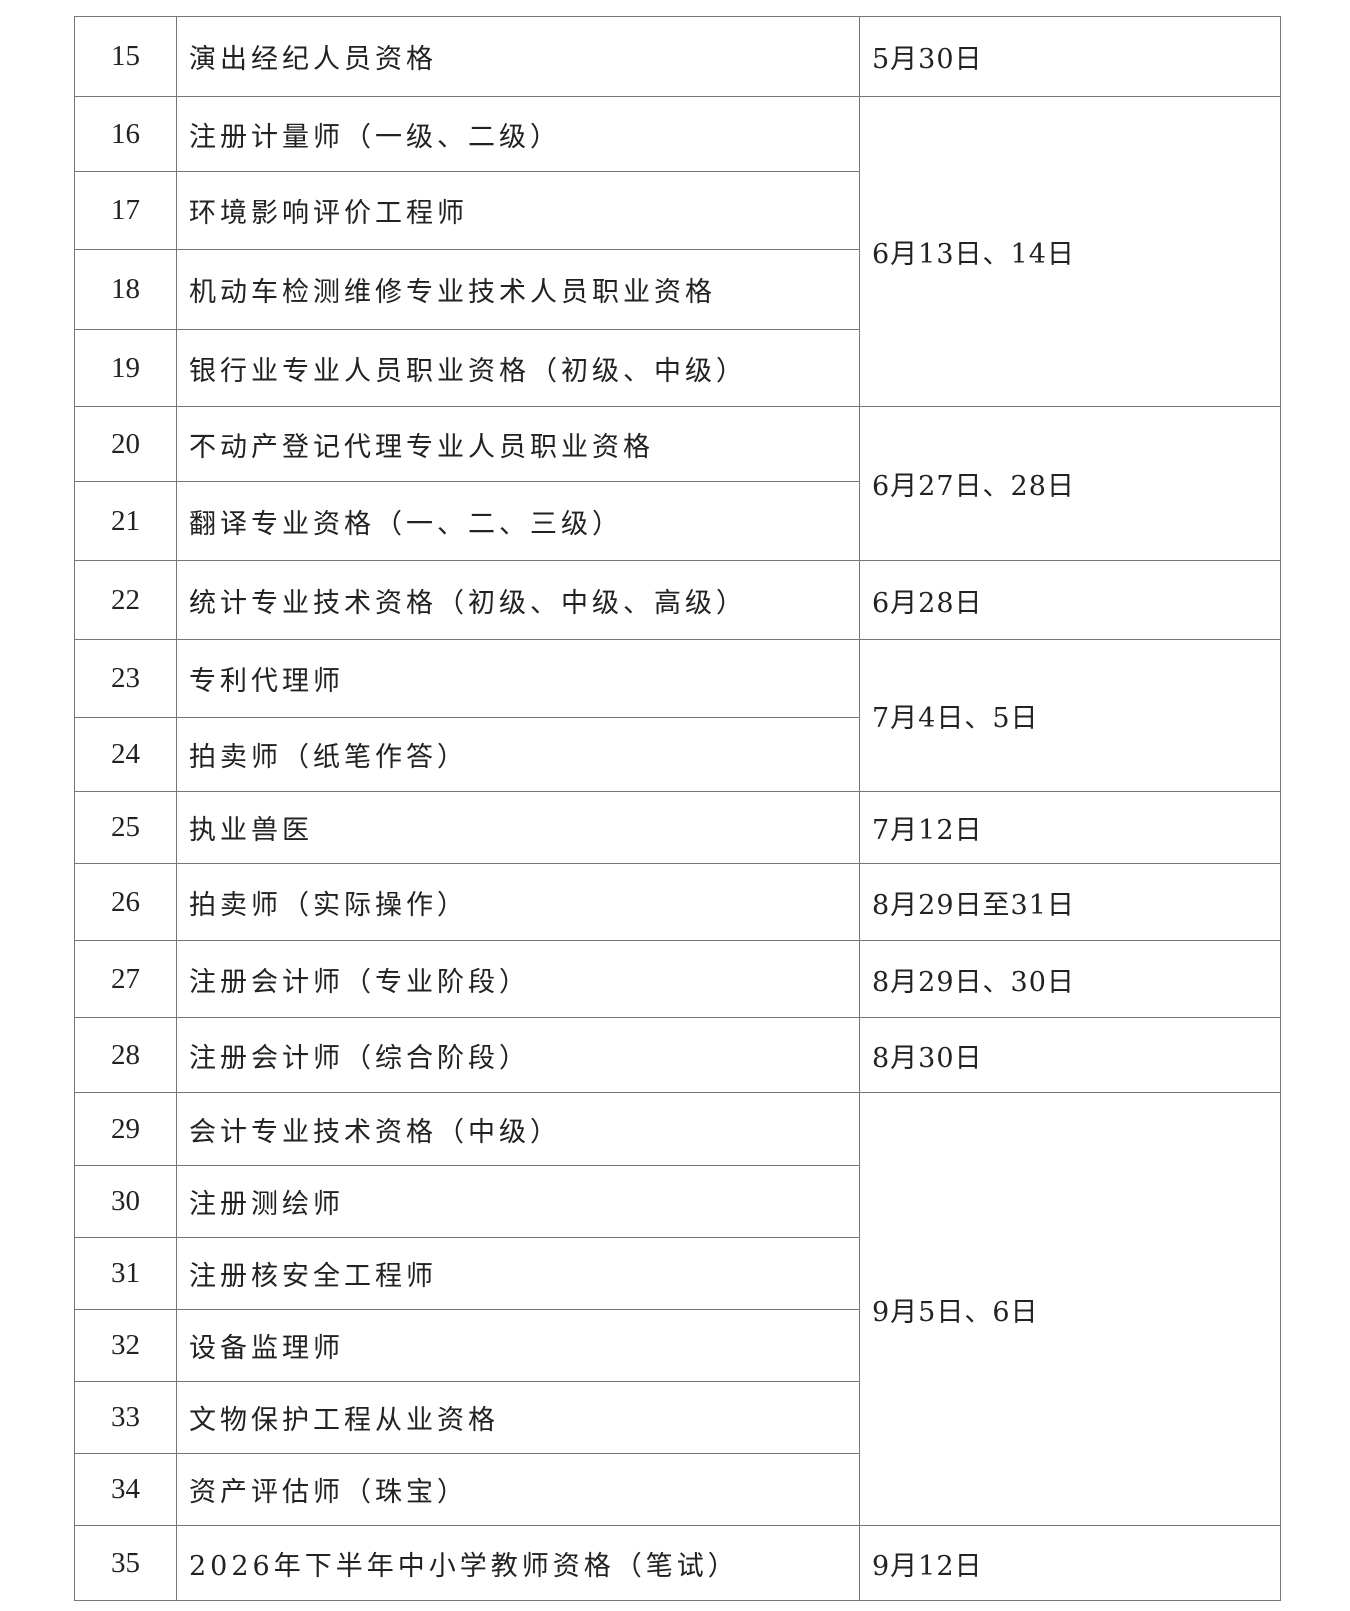  Describe the element at coordinates (518, 1129) in the screenshot. I see `exam-name: 会计专业技术资格（中级）` at that location.